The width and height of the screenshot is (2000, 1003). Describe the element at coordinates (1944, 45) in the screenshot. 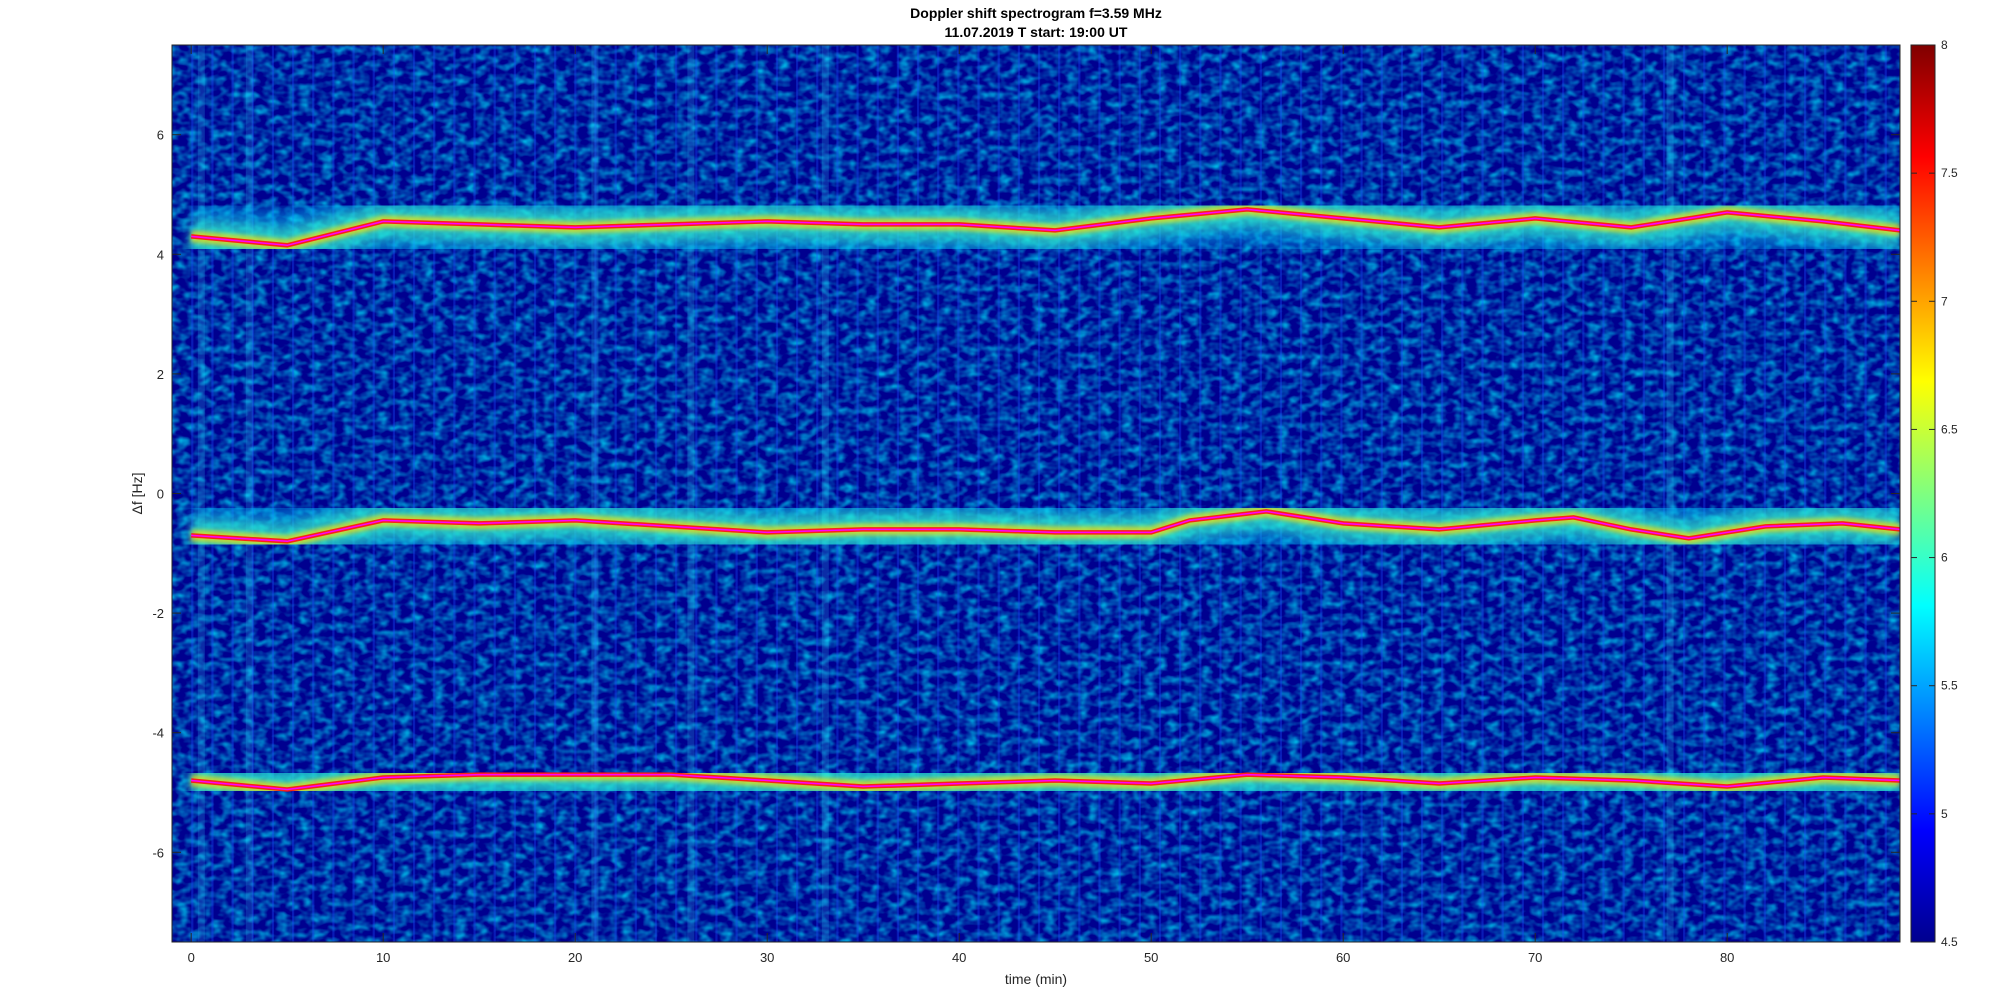

I see `colorbar-tick-label: 8` at that location.